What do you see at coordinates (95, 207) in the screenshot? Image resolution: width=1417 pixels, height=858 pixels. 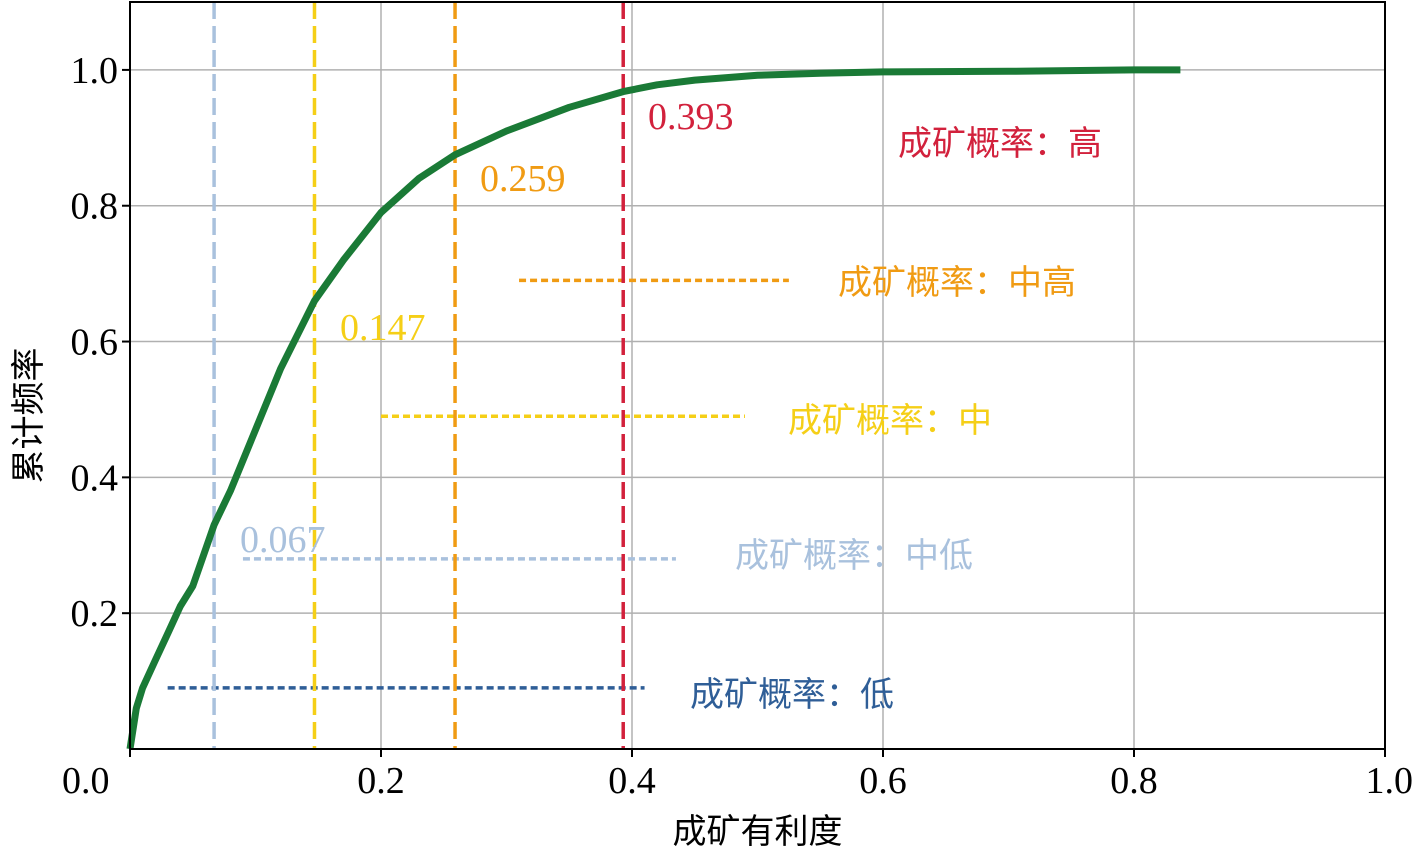 I see `y-tick-label-3: 0.8` at bounding box center [95, 207].